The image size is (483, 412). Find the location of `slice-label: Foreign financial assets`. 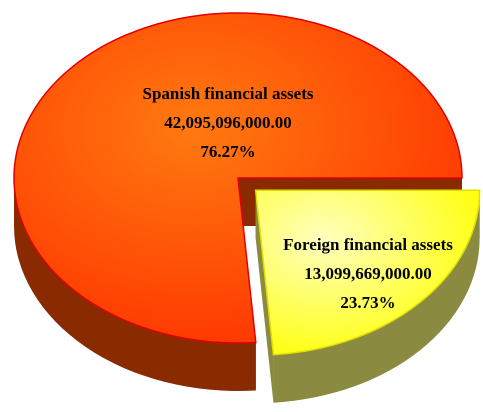

slice-label: Foreign financial assets is located at coordinates (368, 244).